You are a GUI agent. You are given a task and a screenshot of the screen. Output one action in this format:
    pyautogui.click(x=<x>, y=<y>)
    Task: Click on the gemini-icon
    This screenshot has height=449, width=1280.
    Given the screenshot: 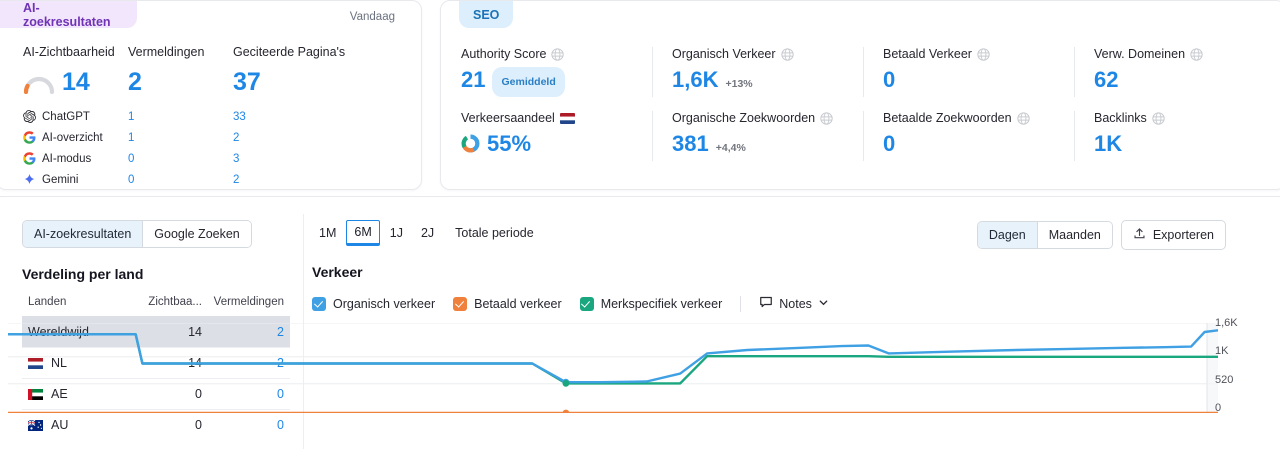 What is the action you would take?
    pyautogui.click(x=29, y=179)
    